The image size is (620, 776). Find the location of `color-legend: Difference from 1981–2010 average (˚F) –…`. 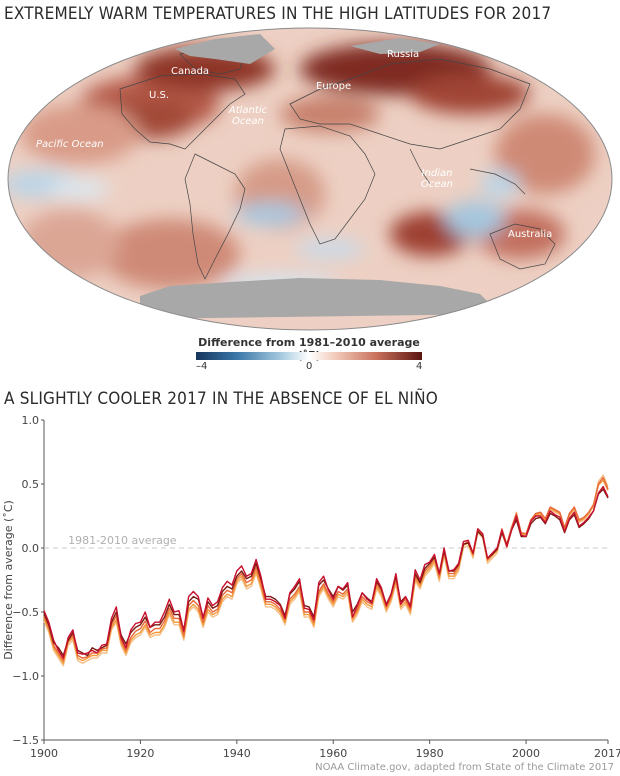

color-legend: Difference from 1981–2010 average (˚F) –… is located at coordinates (309, 356).